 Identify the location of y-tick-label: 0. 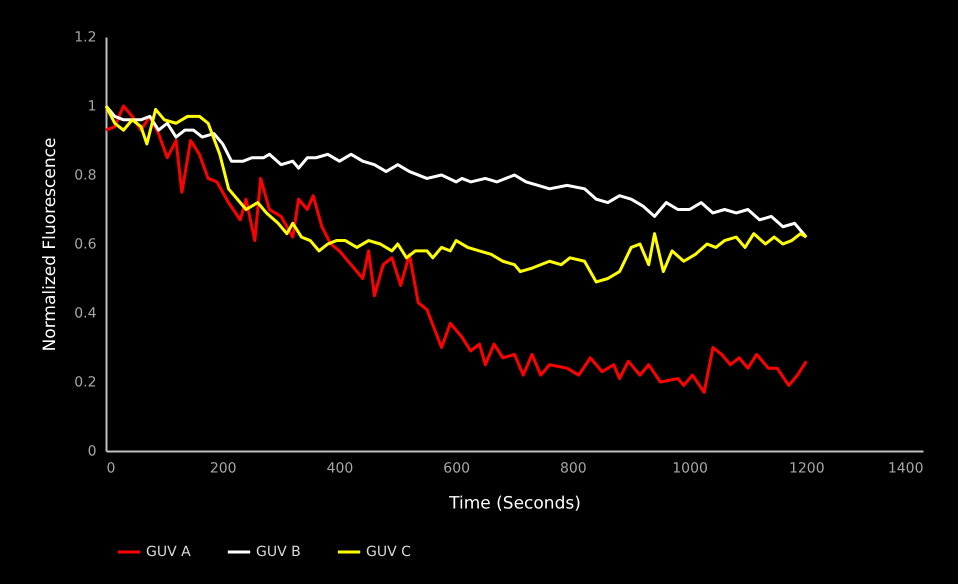
(92, 452).